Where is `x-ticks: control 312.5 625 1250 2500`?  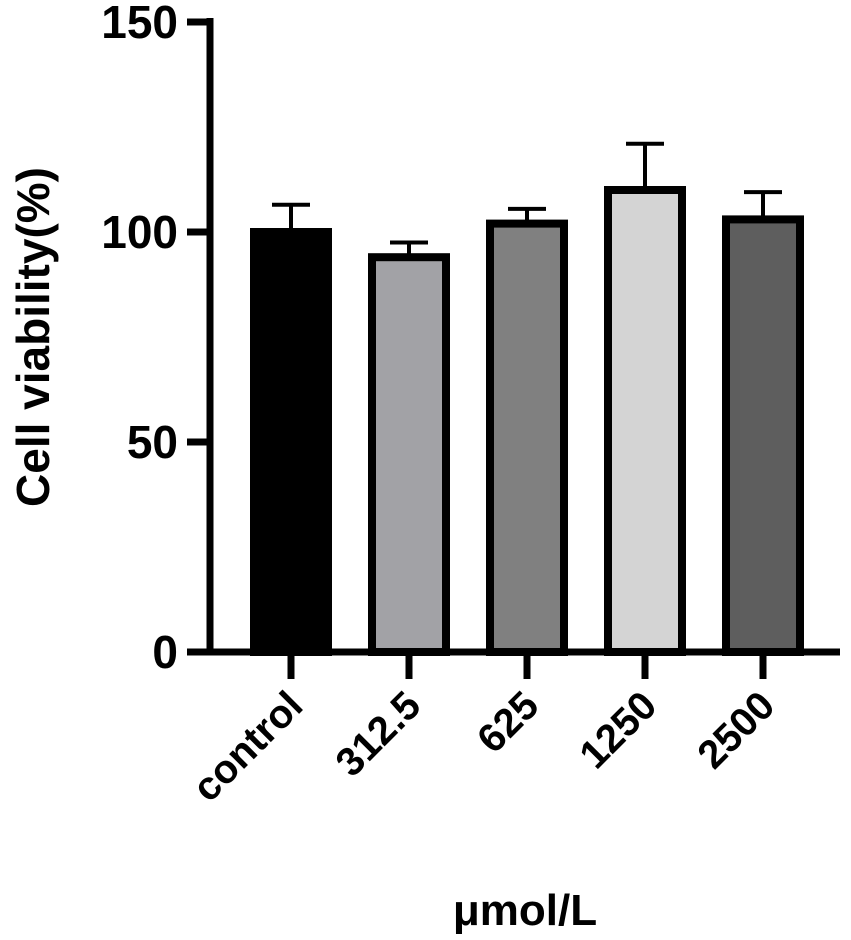 x-ticks: control 312.5 625 1250 2500 is located at coordinates (483, 731).